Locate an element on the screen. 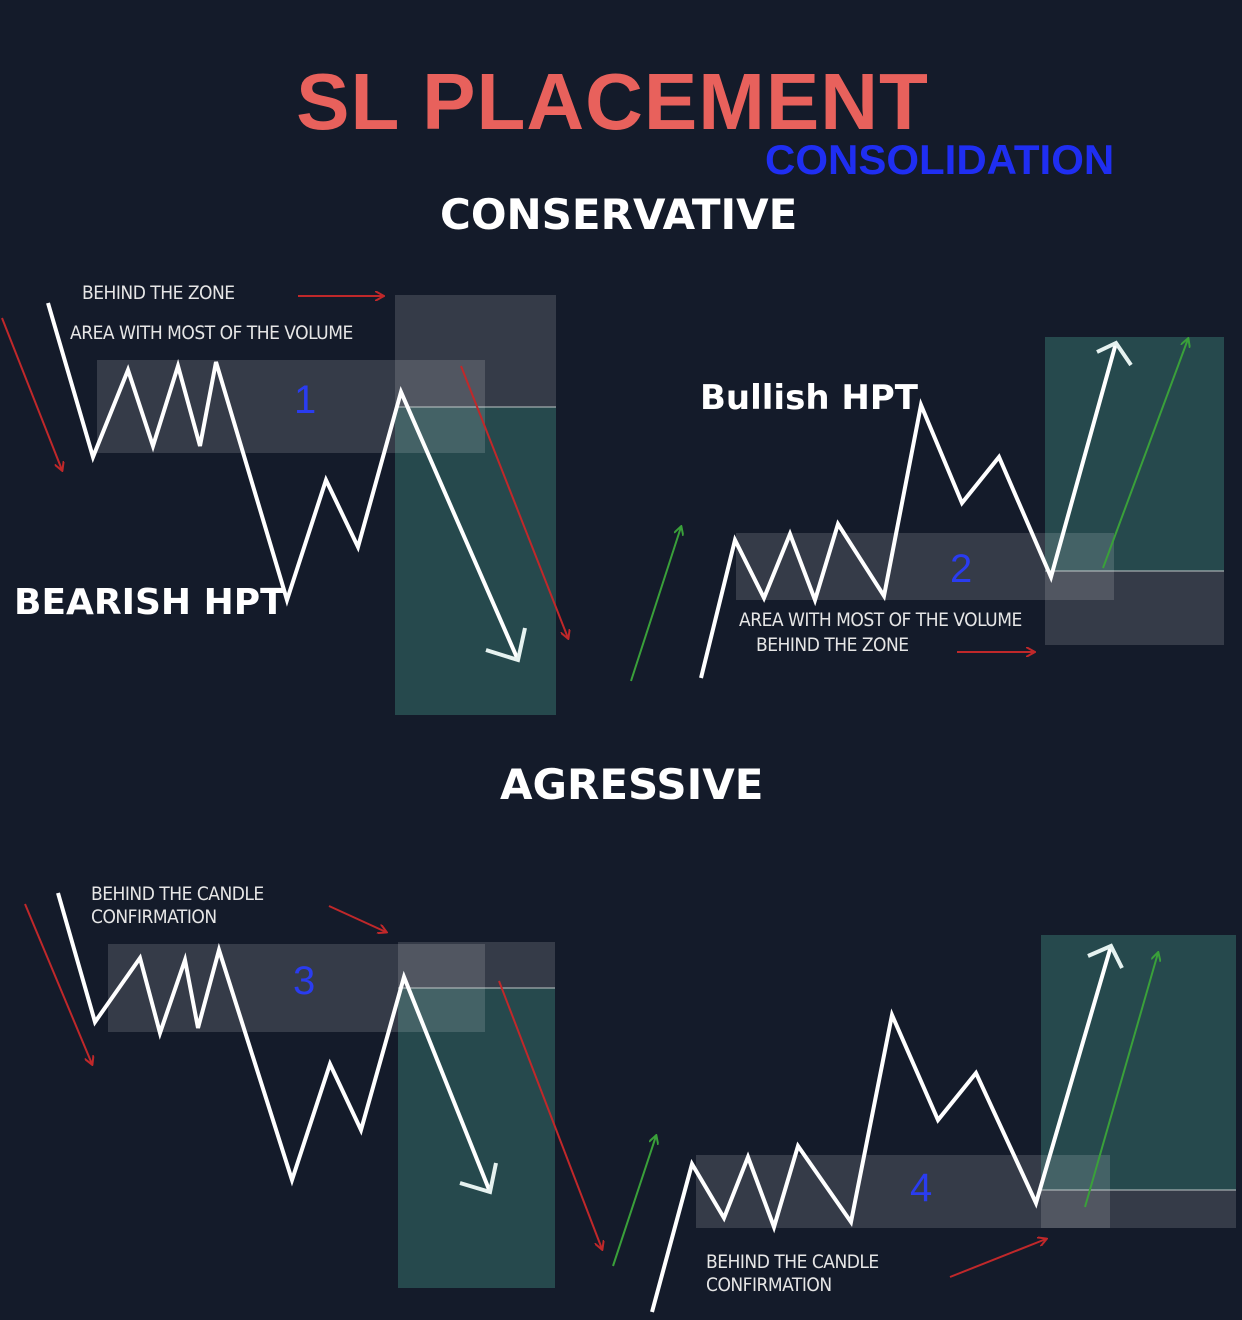  panel-1-note-volume-area: AREA WITH MOST OF THE VOLUME is located at coordinates (211, 333).